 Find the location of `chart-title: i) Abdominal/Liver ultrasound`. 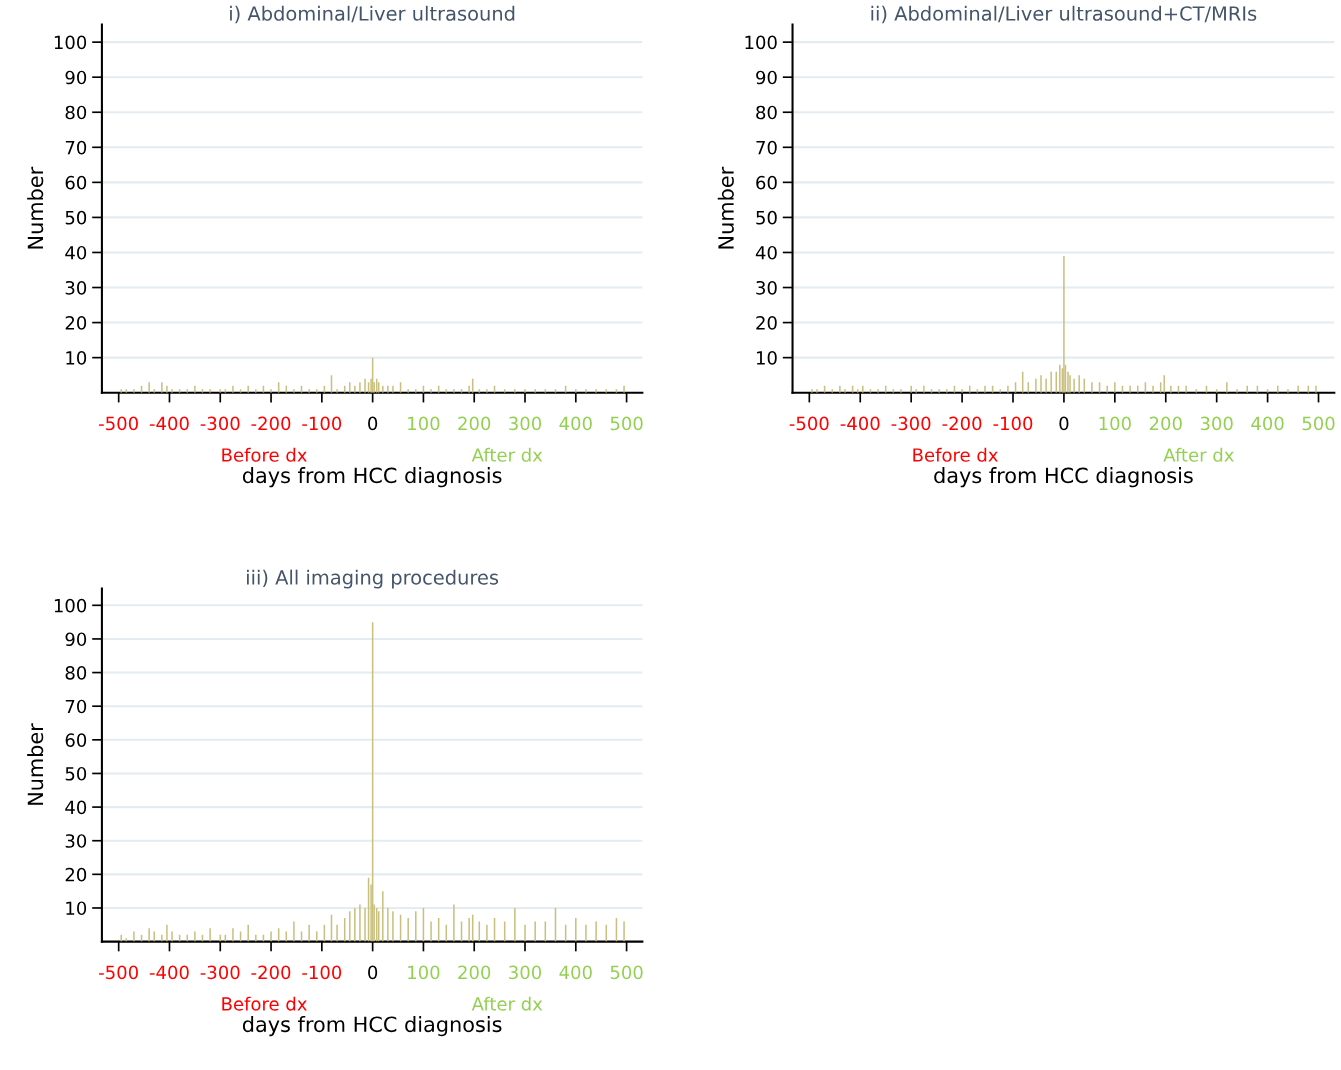

chart-title: i) Abdominal/Liver ultrasound is located at coordinates (372, 14).